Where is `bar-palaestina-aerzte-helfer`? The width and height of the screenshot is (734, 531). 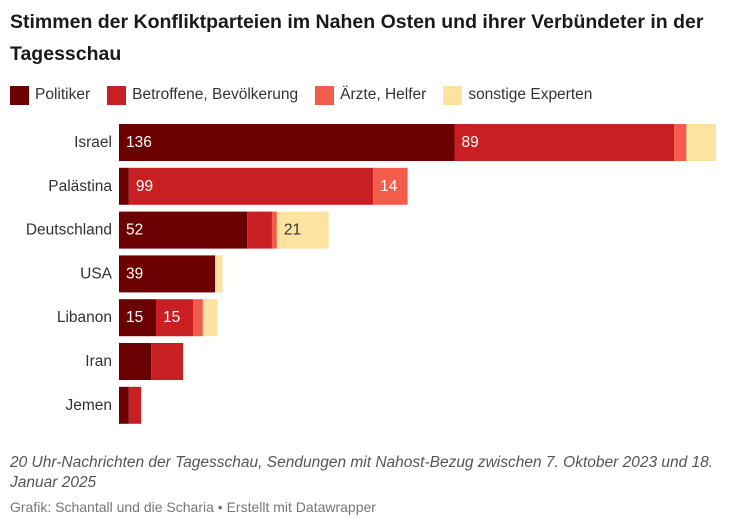 bar-palaestina-aerzte-helfer is located at coordinates (390, 186).